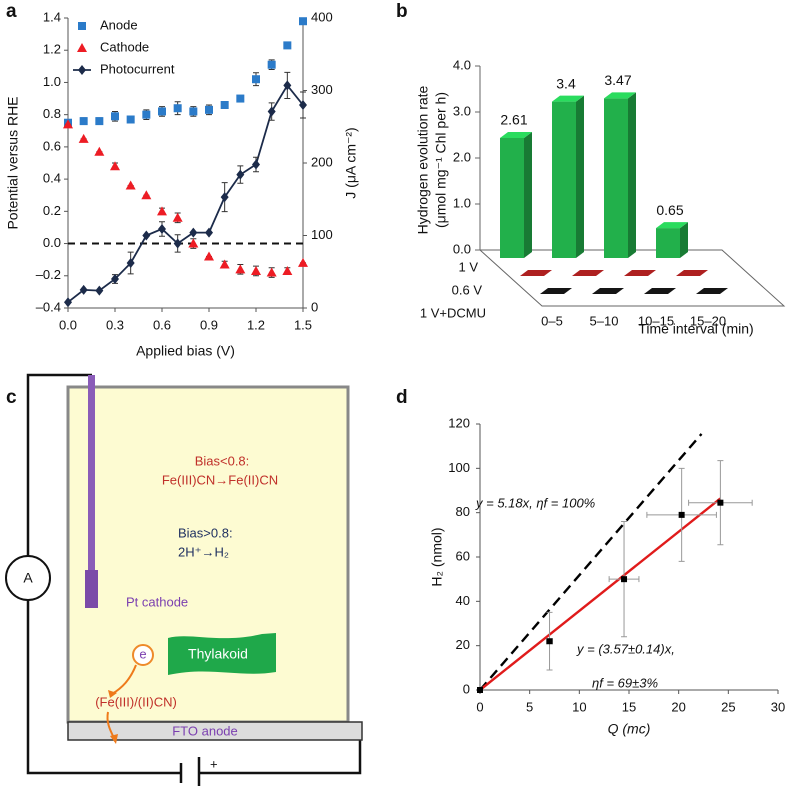 The image size is (788, 786). What do you see at coordinates (453, 312) in the screenshot?
I see `series-label: 1 V+DCMU` at bounding box center [453, 312].